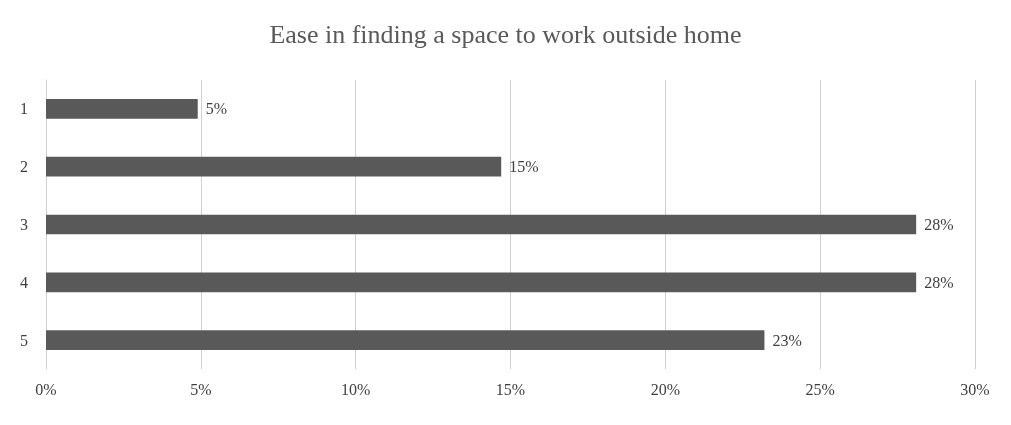  Describe the element at coordinates (505, 34) in the screenshot. I see `chart-title: Ease in finding a space to work outside home` at that location.